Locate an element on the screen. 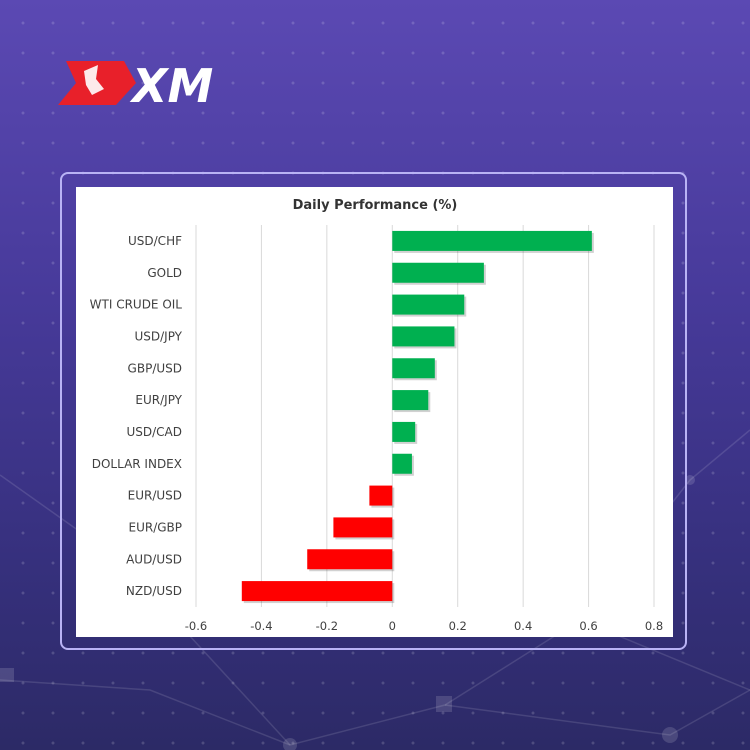 This screenshot has width=750, height=750. category-label: GOLD is located at coordinates (164, 273).